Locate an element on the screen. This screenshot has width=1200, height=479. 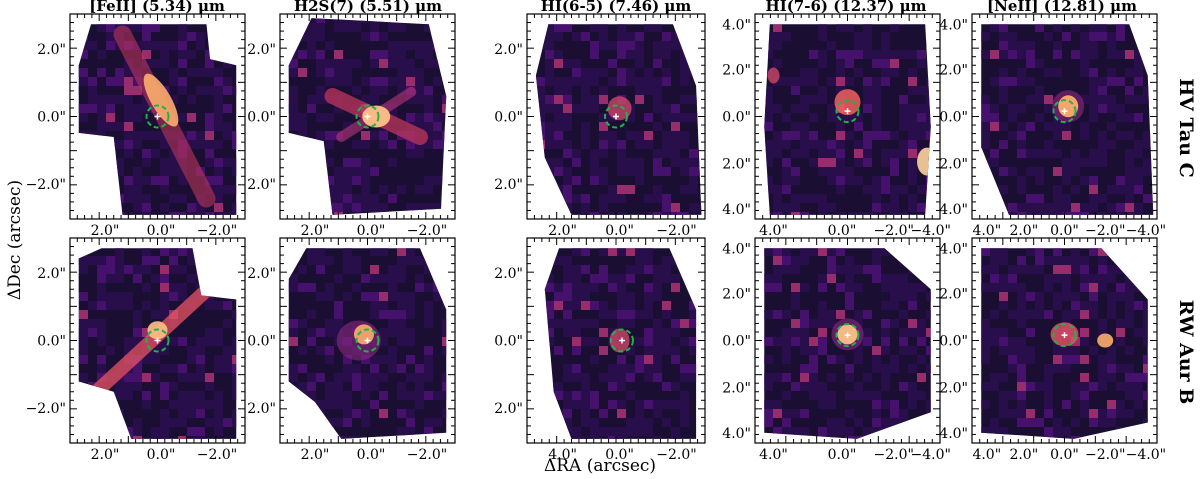
y-tick-label: 2.0" is located at coordinates (261, 409).